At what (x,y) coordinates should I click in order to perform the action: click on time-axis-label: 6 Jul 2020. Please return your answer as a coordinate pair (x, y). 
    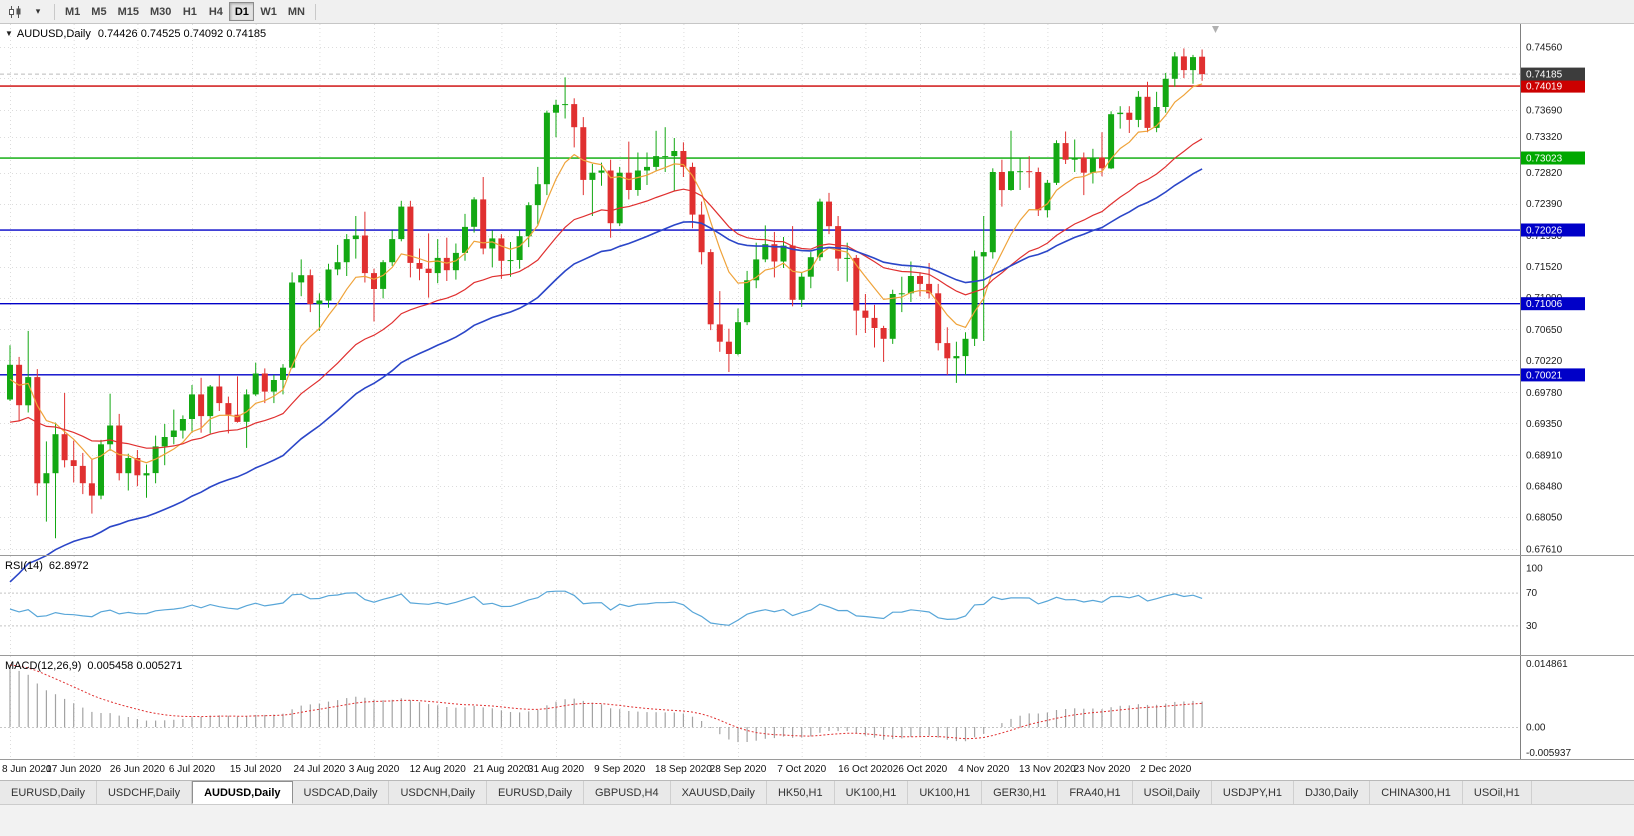
    Looking at the image, I should click on (192, 769).